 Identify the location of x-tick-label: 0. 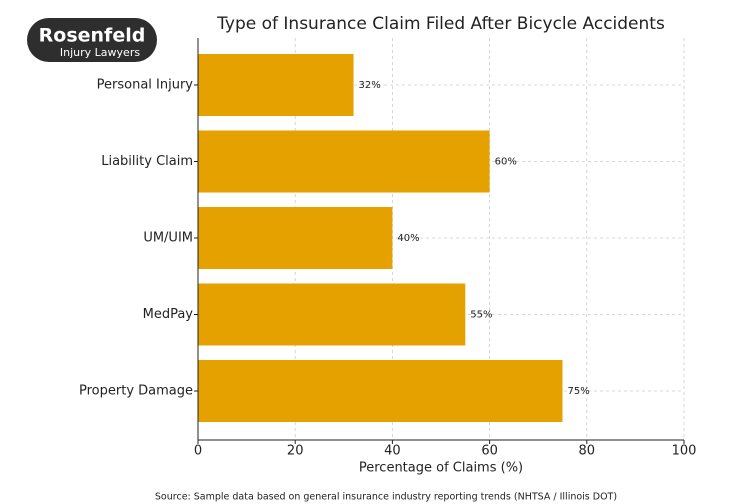
(198, 451).